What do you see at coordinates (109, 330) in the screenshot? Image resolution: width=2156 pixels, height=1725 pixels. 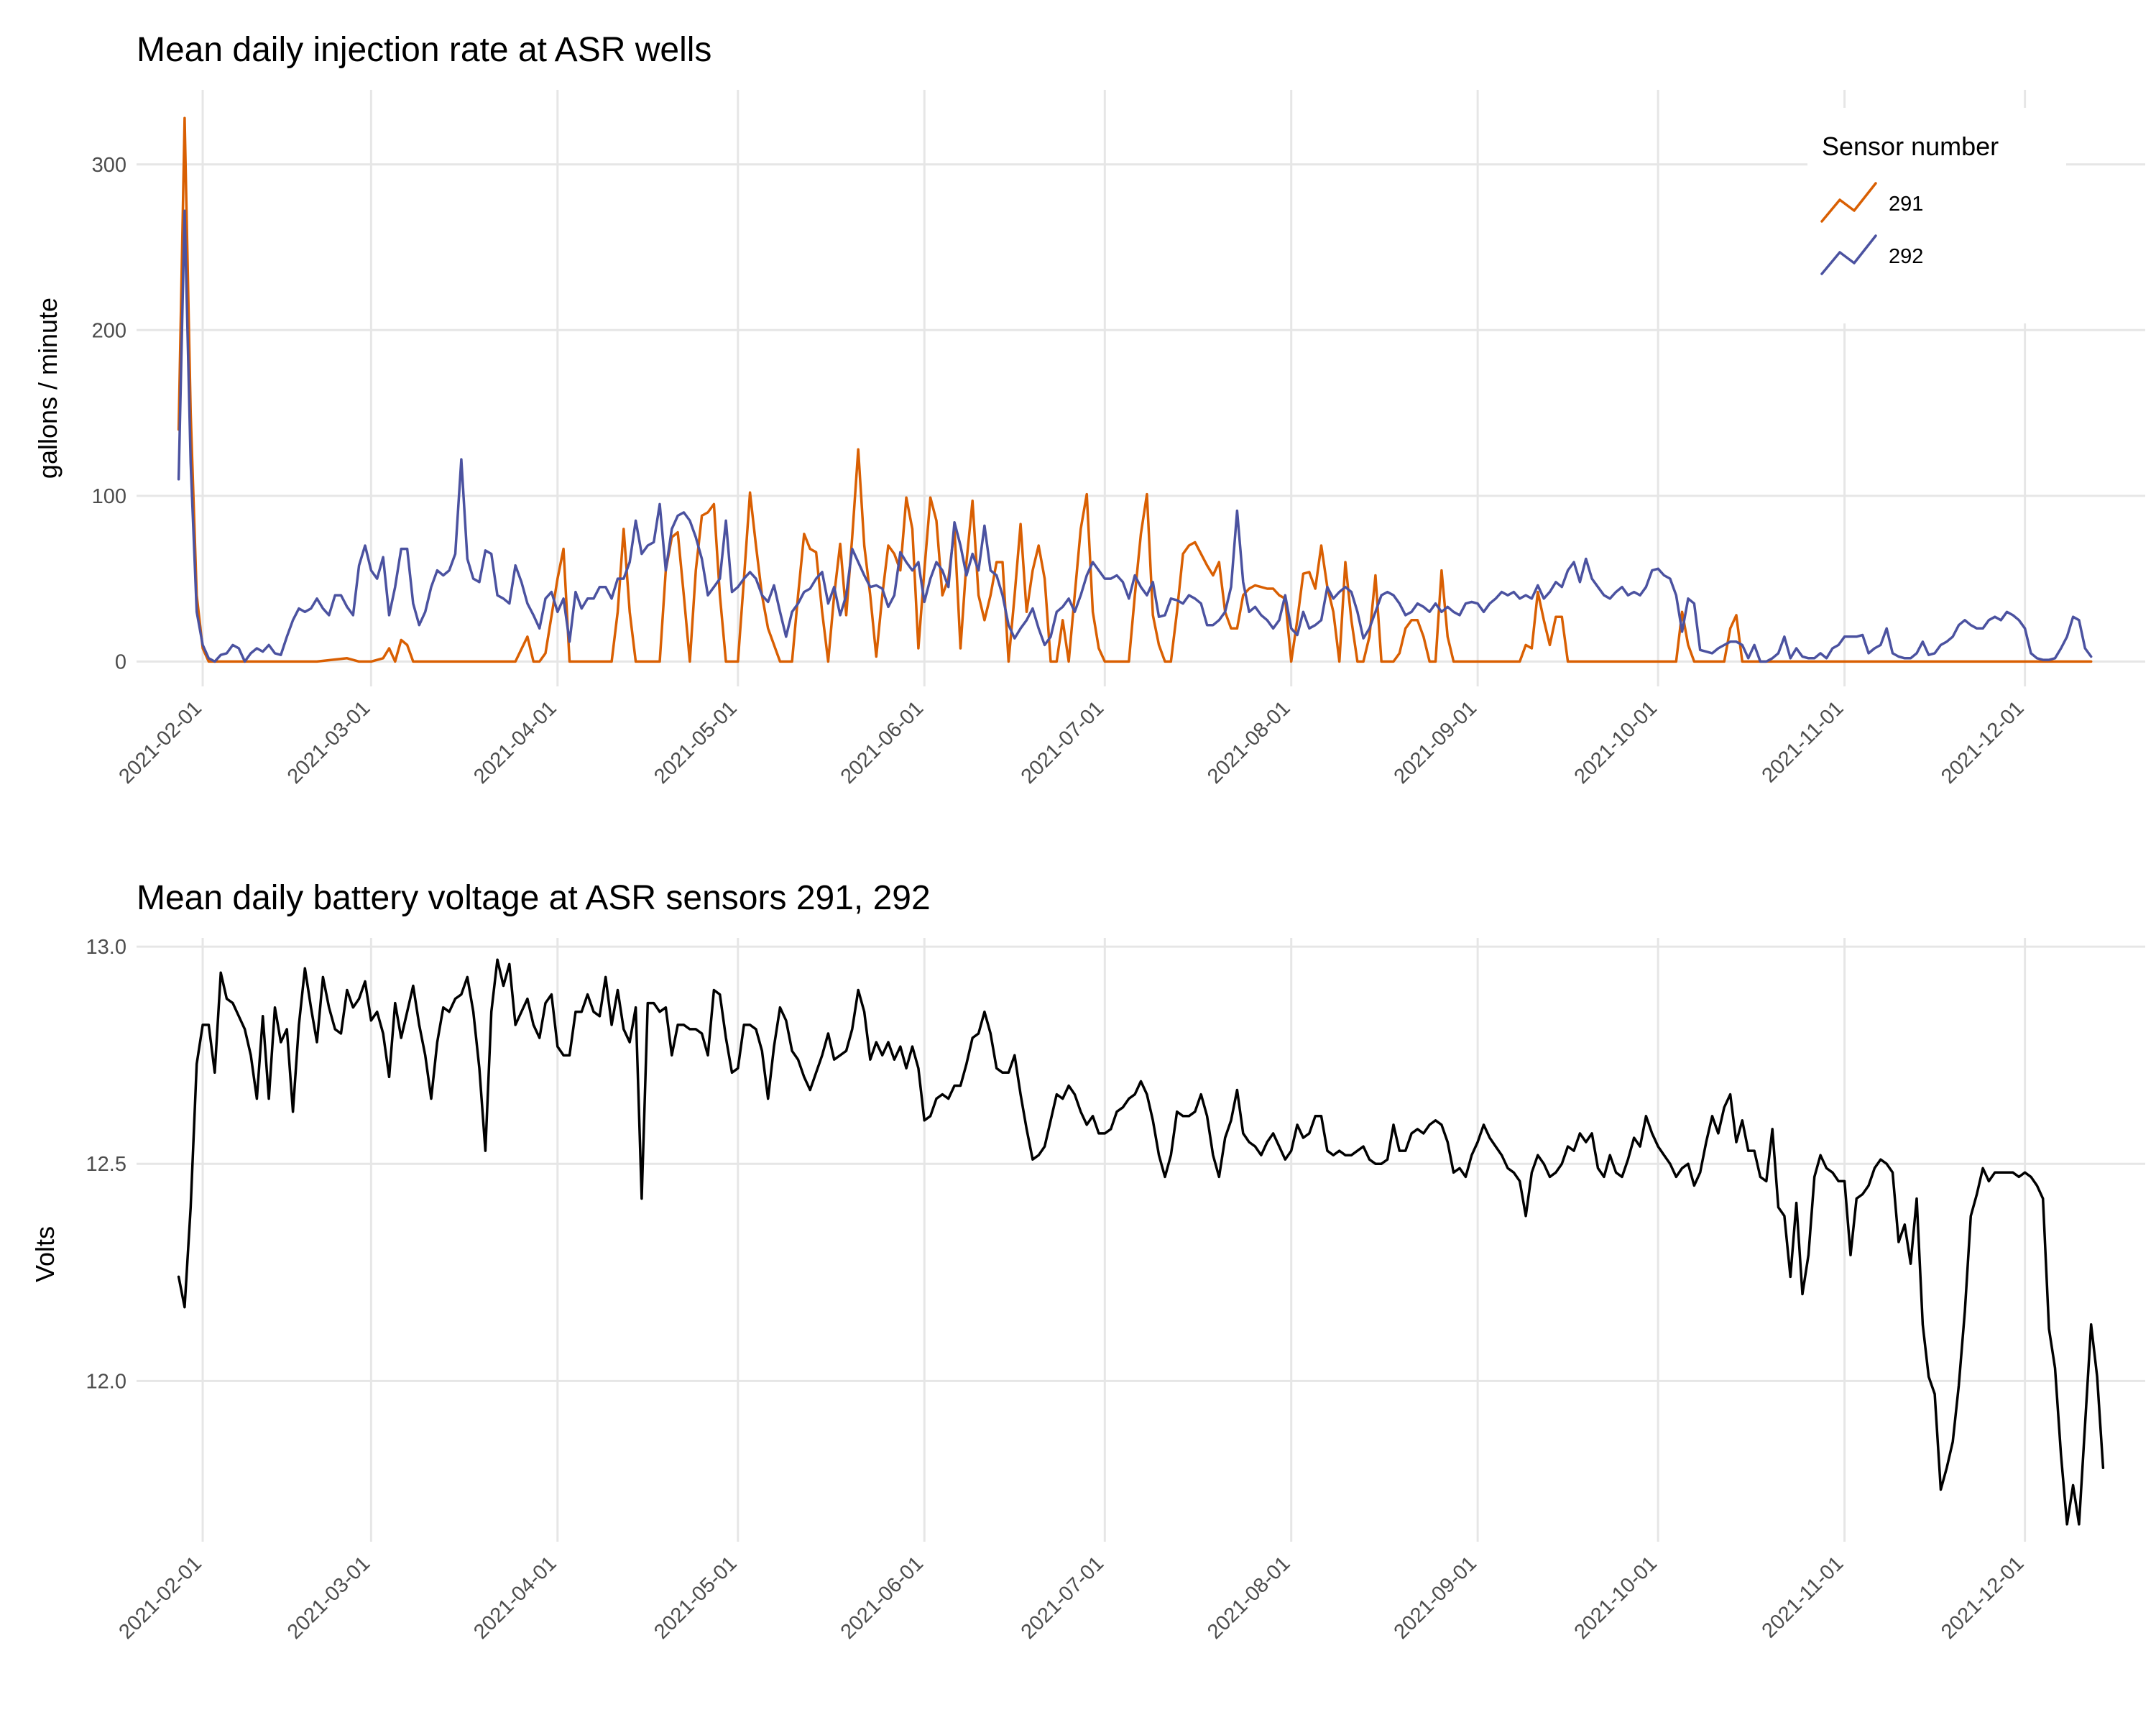 I see `y-tick-label: 200` at bounding box center [109, 330].